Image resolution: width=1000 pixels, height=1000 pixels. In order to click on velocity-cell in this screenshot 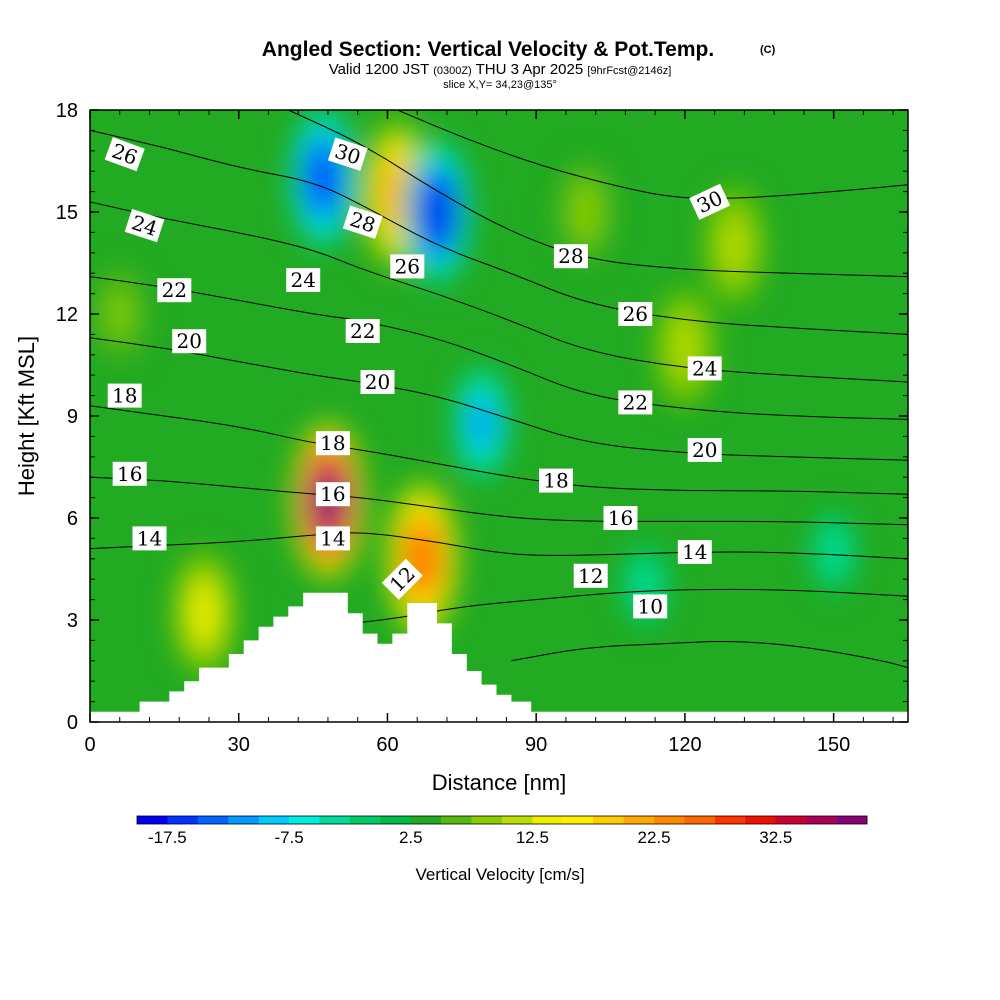, I will do `click(119, 314)`.